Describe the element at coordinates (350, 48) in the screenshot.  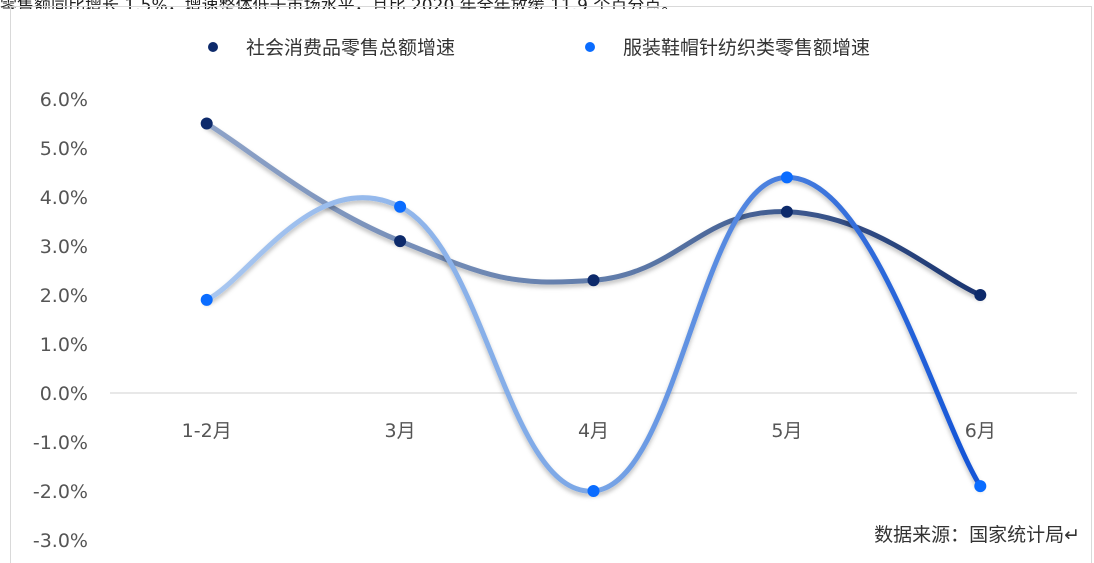
I see `legend-label-series-0: 社会消费品零售总额增速` at that location.